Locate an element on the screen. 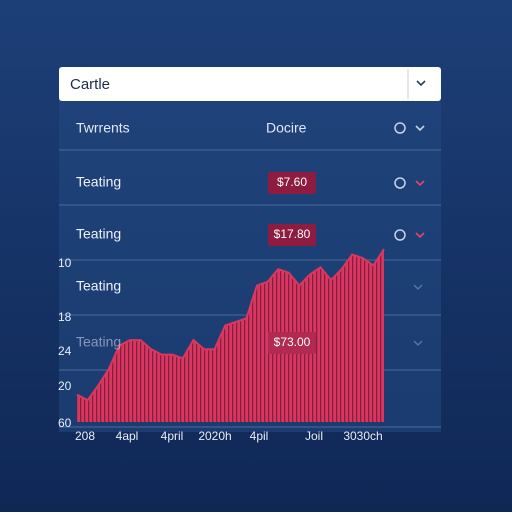  header-text: Twrrents is located at coordinates (103, 128).